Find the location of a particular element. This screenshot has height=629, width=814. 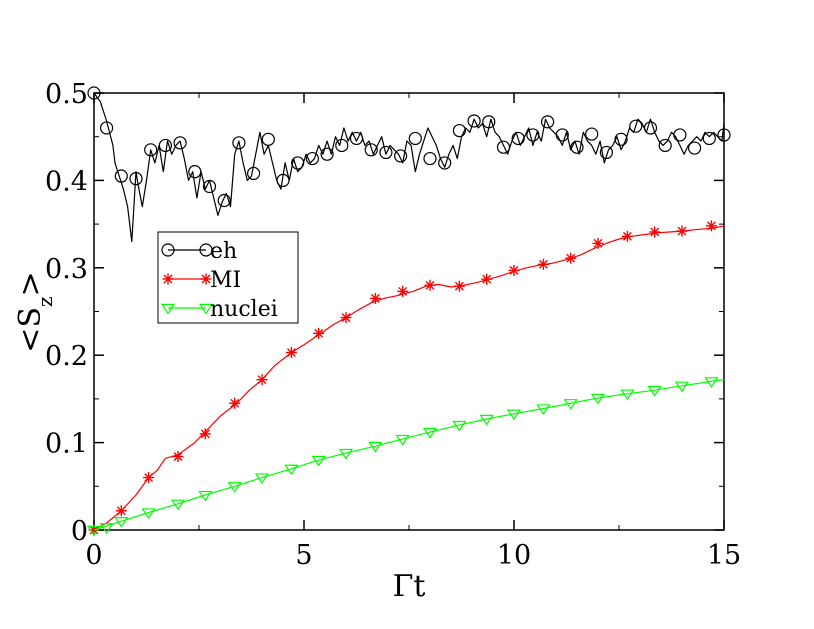

y-tick-label: 0.4 is located at coordinates (66, 181).